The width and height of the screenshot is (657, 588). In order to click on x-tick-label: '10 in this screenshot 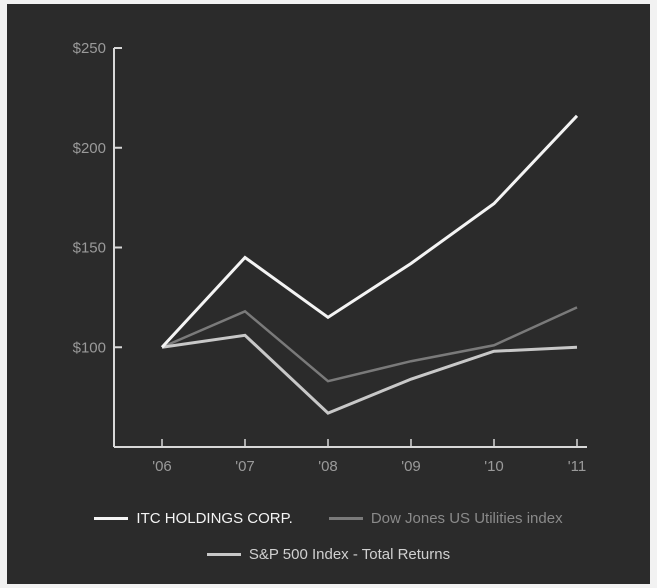, I will do `click(494, 466)`.